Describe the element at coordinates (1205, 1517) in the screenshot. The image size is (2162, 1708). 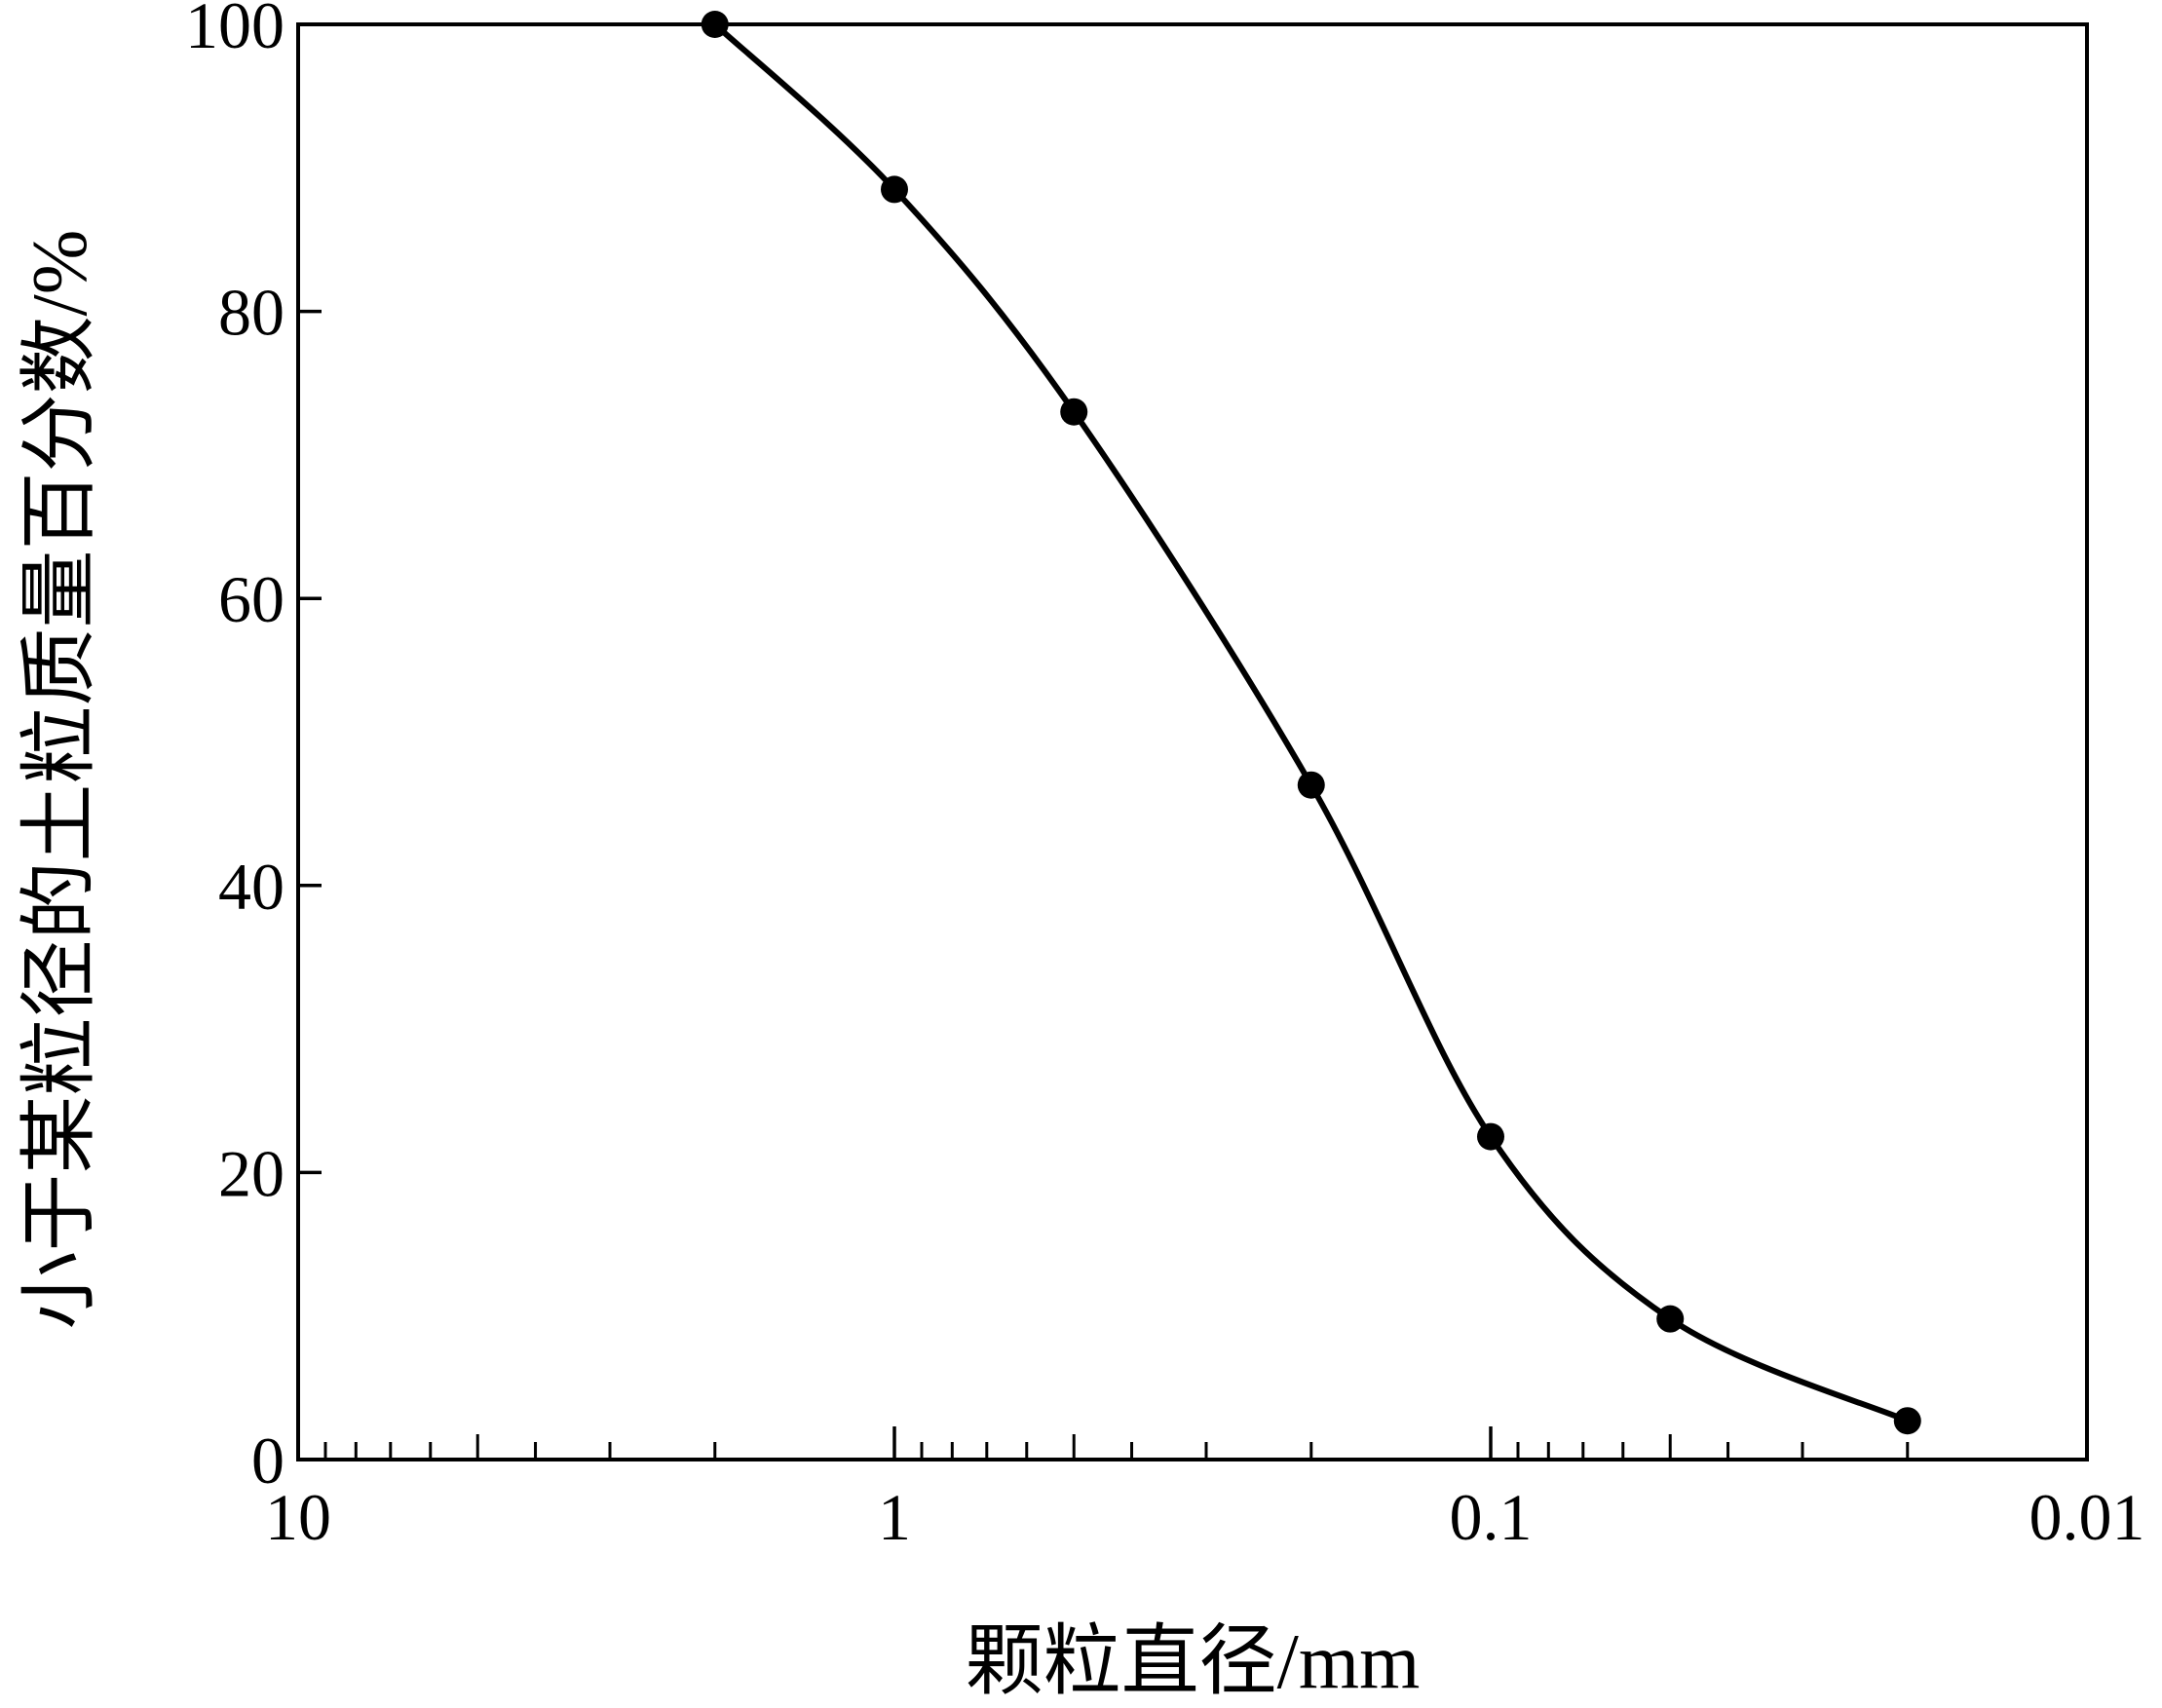
I see `x-tick-labels: 10 1 0.1 0.01` at that location.